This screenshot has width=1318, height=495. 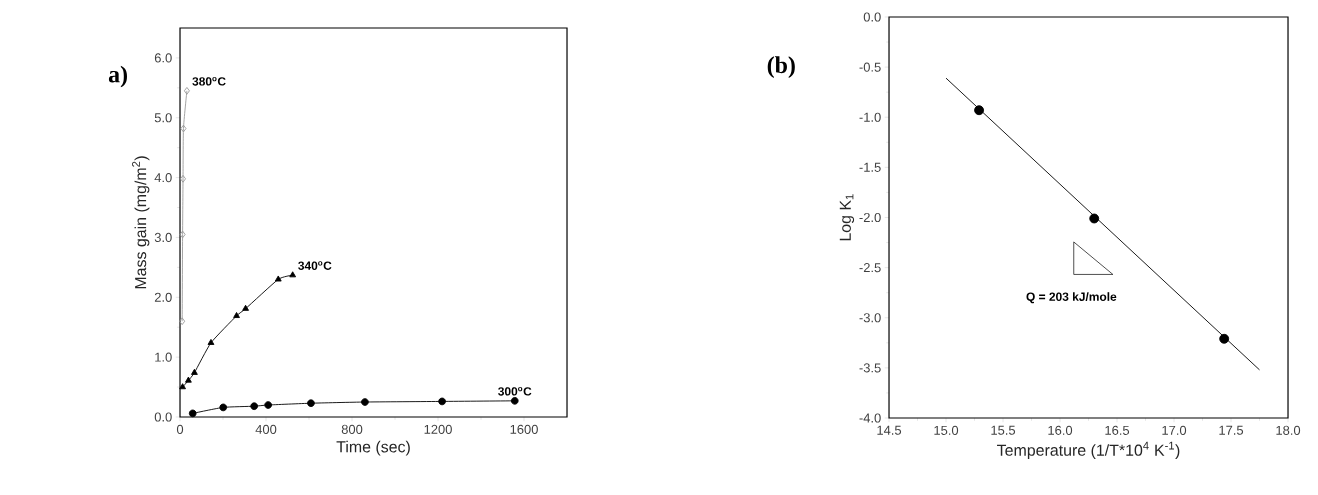 What do you see at coordinates (870, 167) in the screenshot?
I see `y-tick-label: -1.5` at bounding box center [870, 167].